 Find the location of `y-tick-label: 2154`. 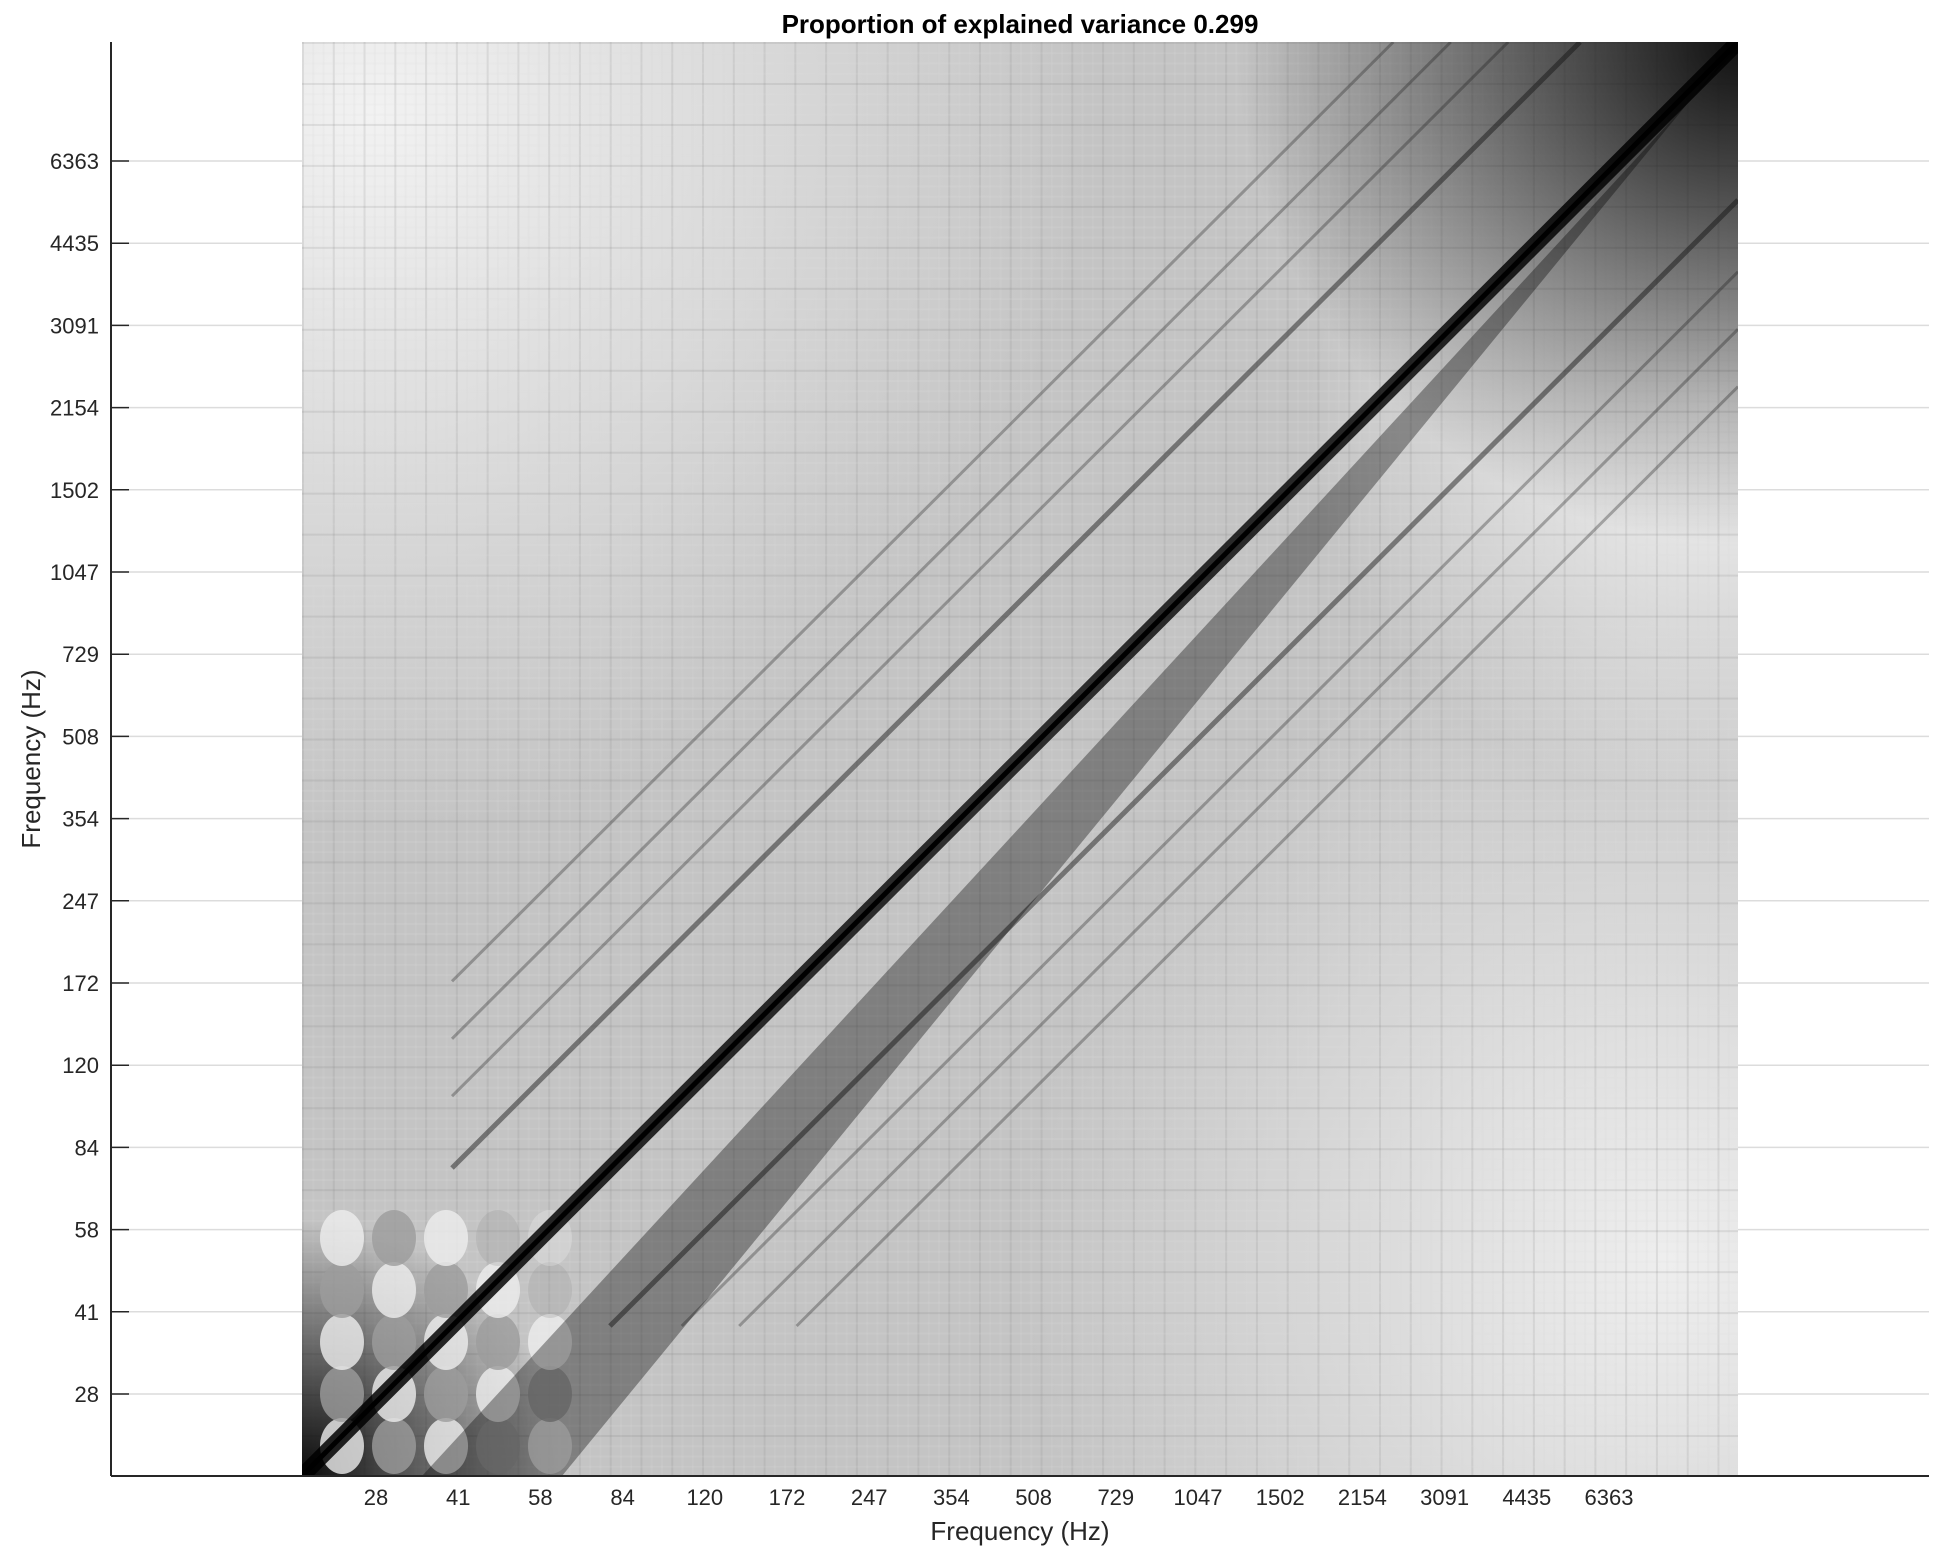

y-tick-label: 2154 is located at coordinates (74, 408).